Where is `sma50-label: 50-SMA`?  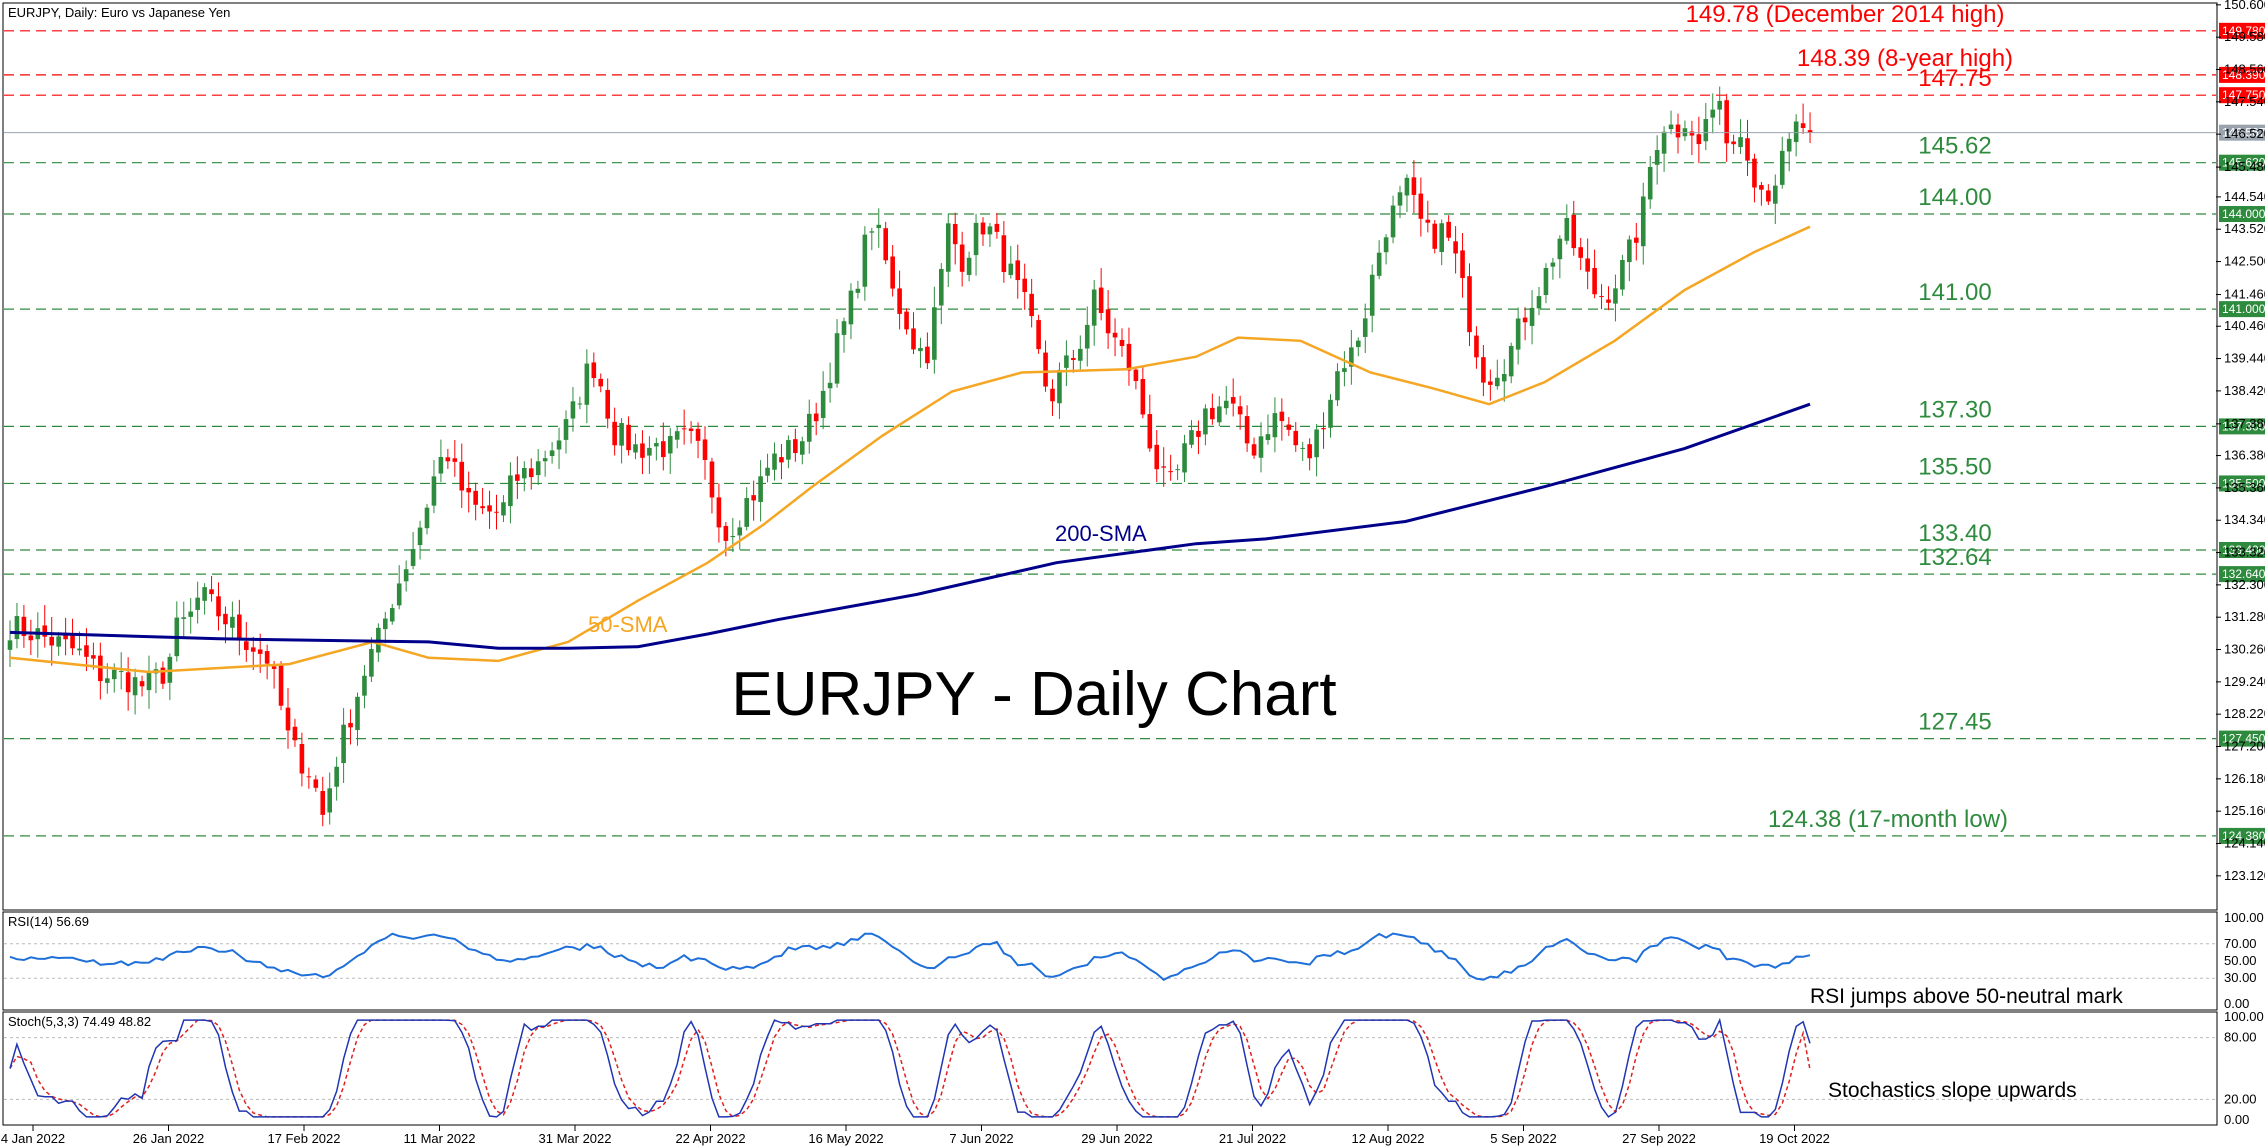
sma50-label: 50-SMA is located at coordinates (628, 624).